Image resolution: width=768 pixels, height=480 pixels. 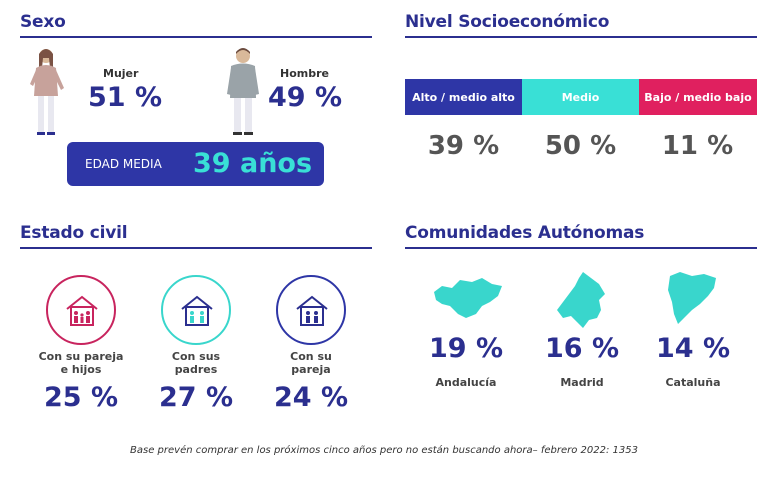 I want to click on nse-pct-low: 11 %, so click(x=697, y=146).